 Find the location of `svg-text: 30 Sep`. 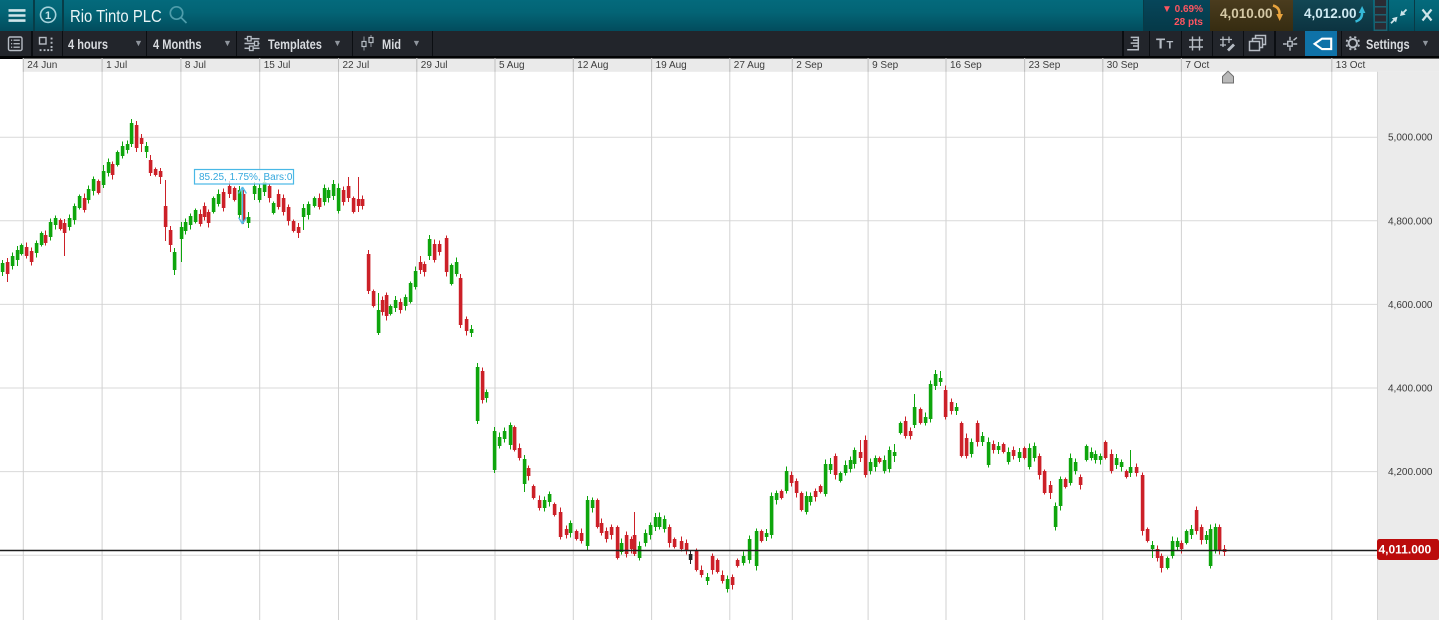

svg-text: 30 Sep is located at coordinates (1123, 65).